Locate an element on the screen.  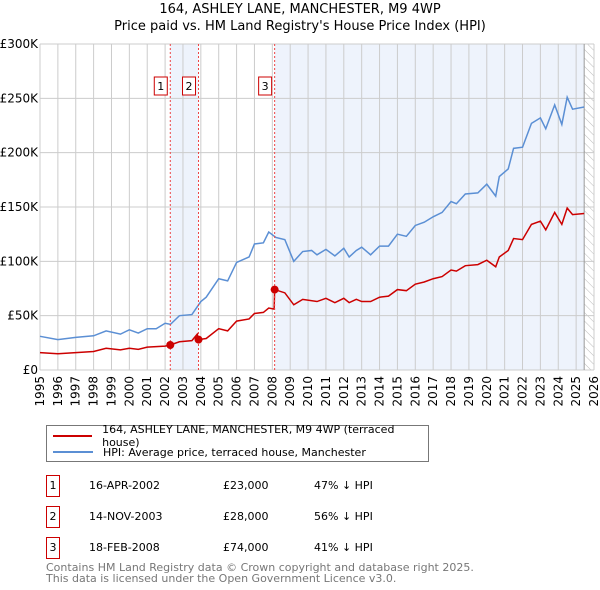
x-tick-label: 2017 is located at coordinates (433, 391).